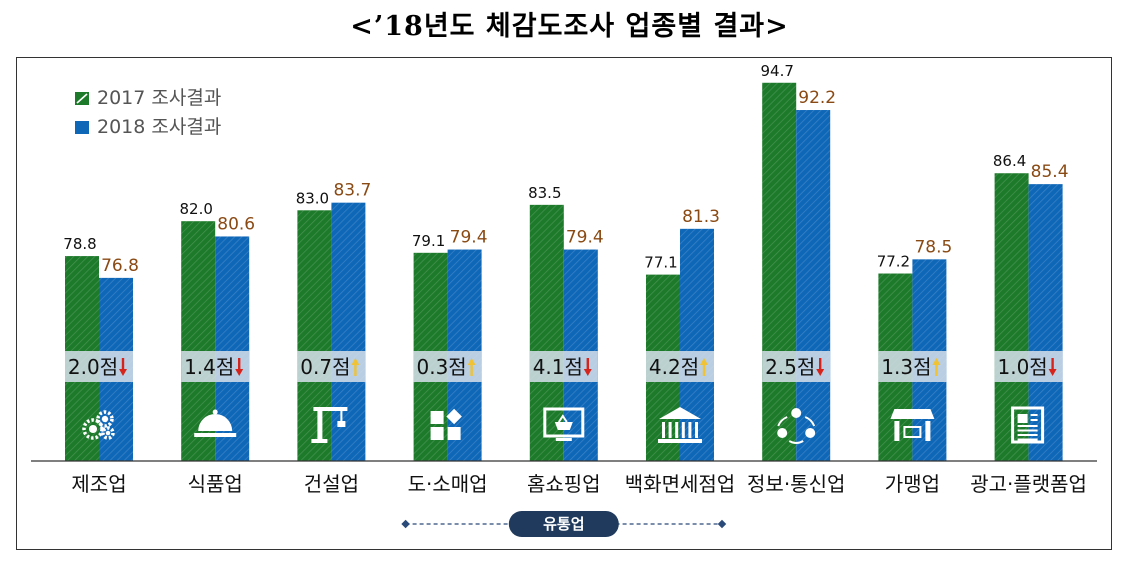  I want to click on legend-label-2018: 2018 조사결과, so click(159, 127).